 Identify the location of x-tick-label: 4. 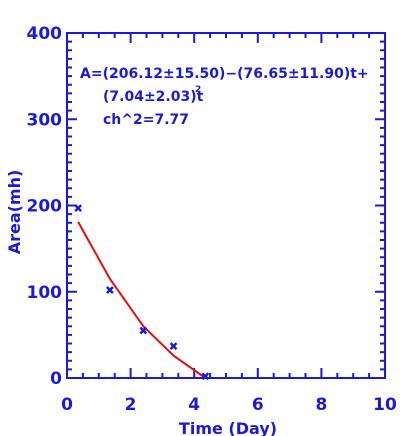
(194, 405).